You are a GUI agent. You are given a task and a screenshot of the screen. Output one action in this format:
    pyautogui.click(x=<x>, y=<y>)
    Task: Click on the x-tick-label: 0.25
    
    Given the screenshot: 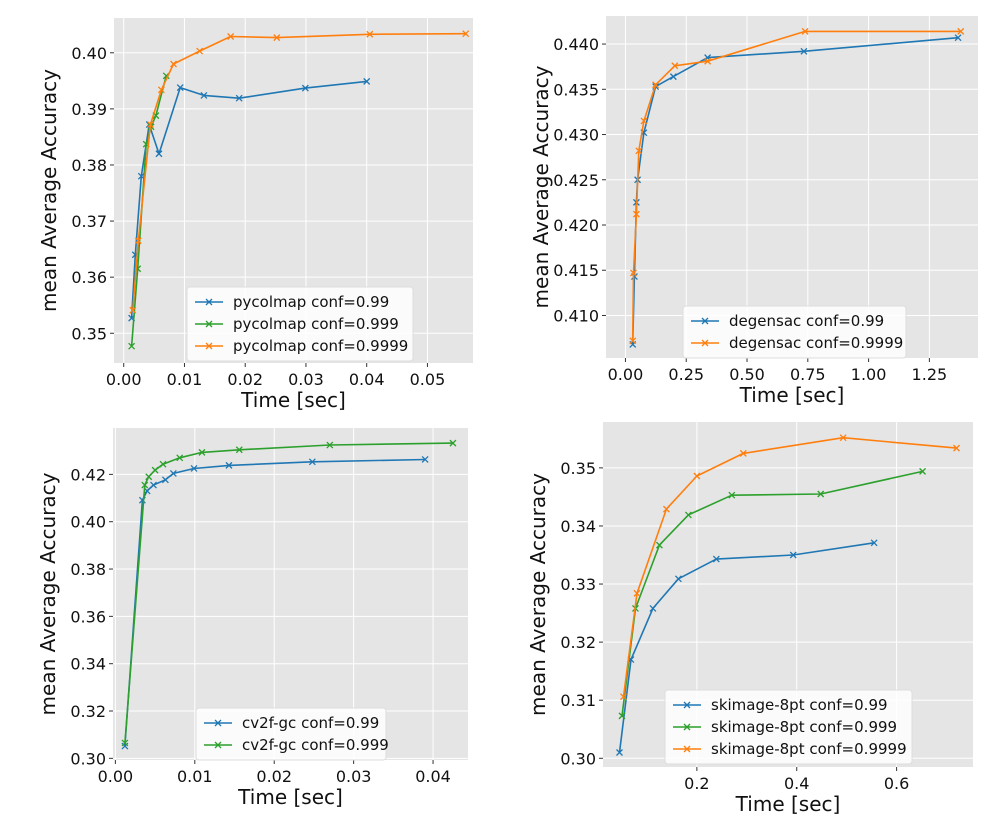 What is the action you would take?
    pyautogui.click(x=686, y=374)
    